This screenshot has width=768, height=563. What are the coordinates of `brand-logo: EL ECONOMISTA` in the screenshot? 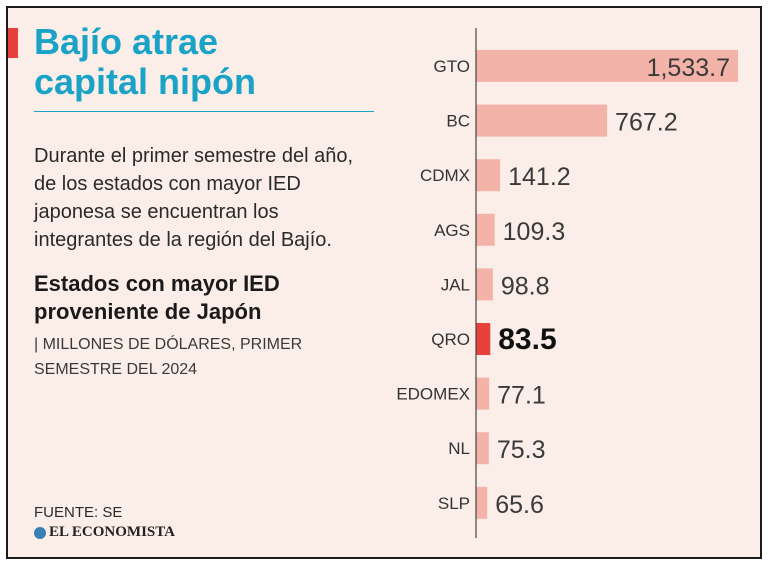 It's located at (104, 532).